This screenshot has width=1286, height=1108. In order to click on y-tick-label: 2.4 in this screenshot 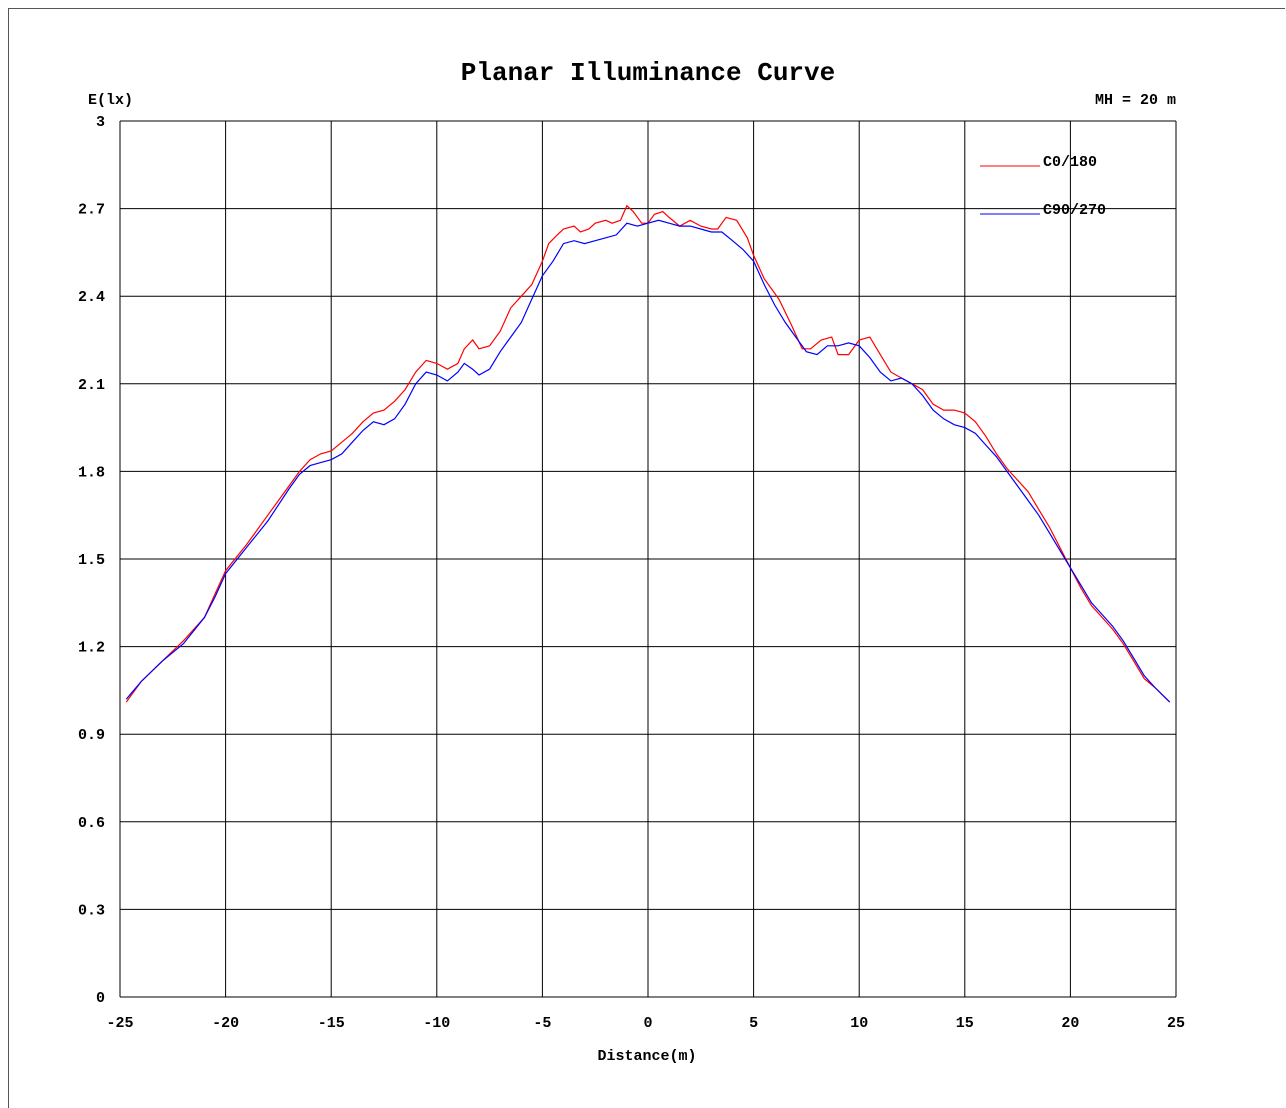, I will do `click(91, 297)`.